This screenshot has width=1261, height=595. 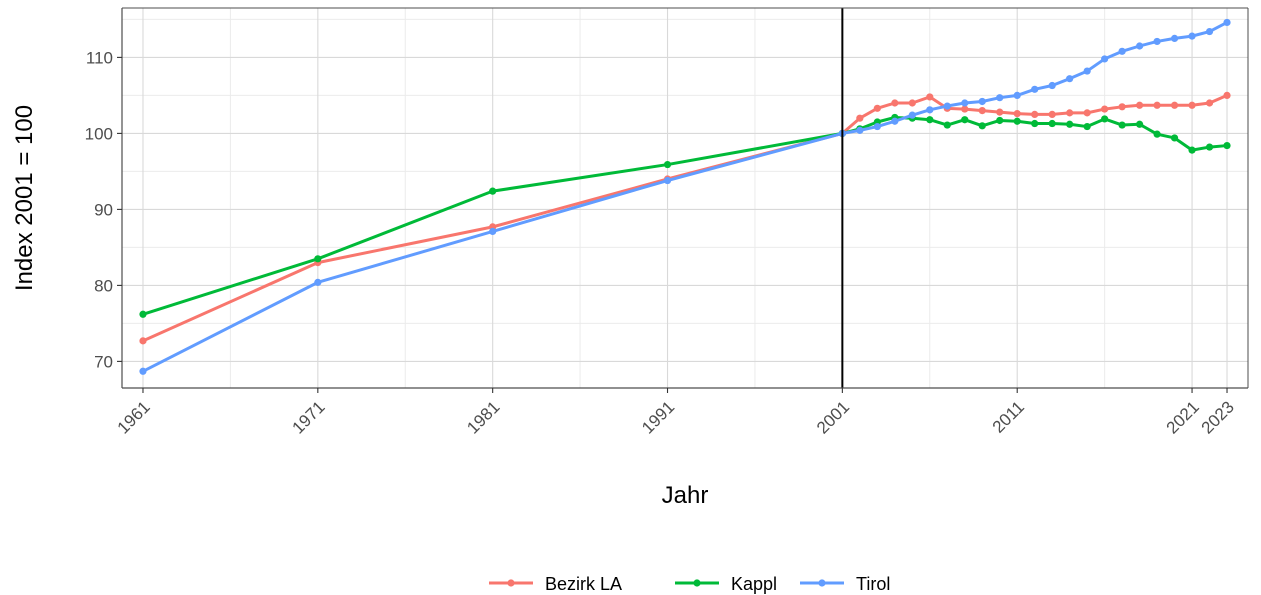 I want to click on y-tick-label: 90, so click(x=103, y=209).